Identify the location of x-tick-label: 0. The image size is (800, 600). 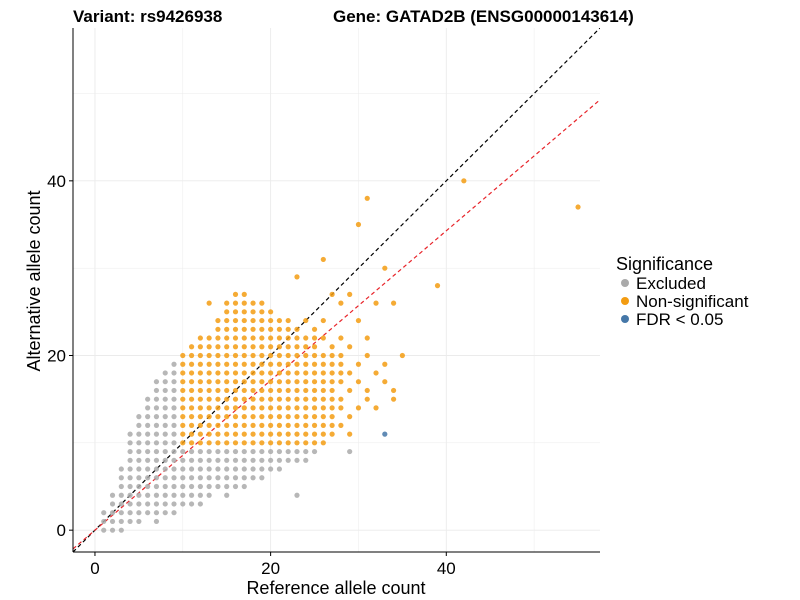
(94, 568).